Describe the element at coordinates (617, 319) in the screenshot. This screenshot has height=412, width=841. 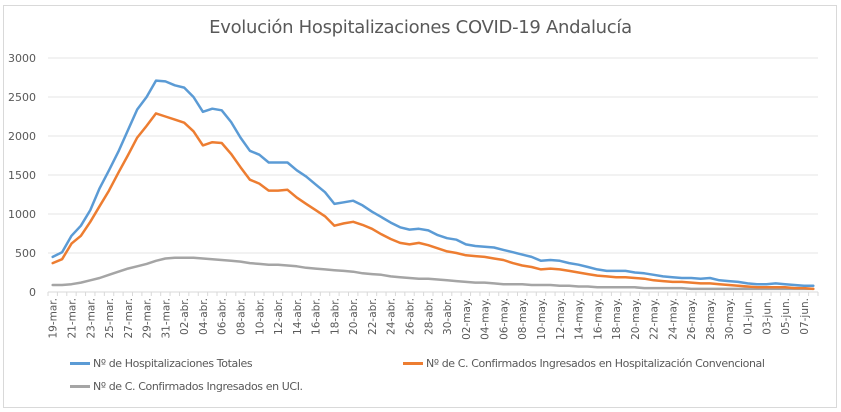
I see `x-tick-label: 18-may.` at that location.